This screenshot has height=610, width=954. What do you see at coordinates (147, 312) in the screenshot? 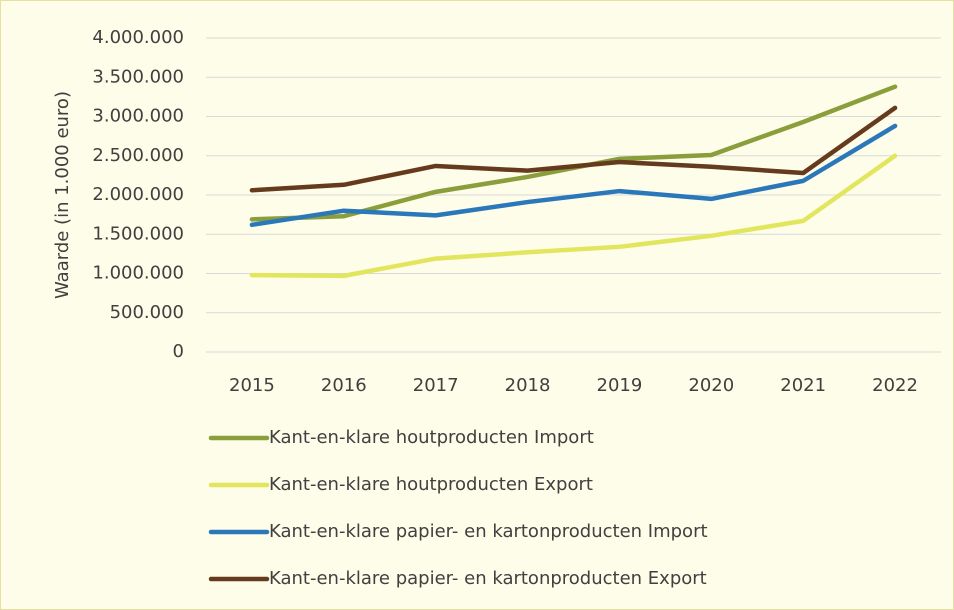
I see `y-tick-label: 500.000` at bounding box center [147, 312].